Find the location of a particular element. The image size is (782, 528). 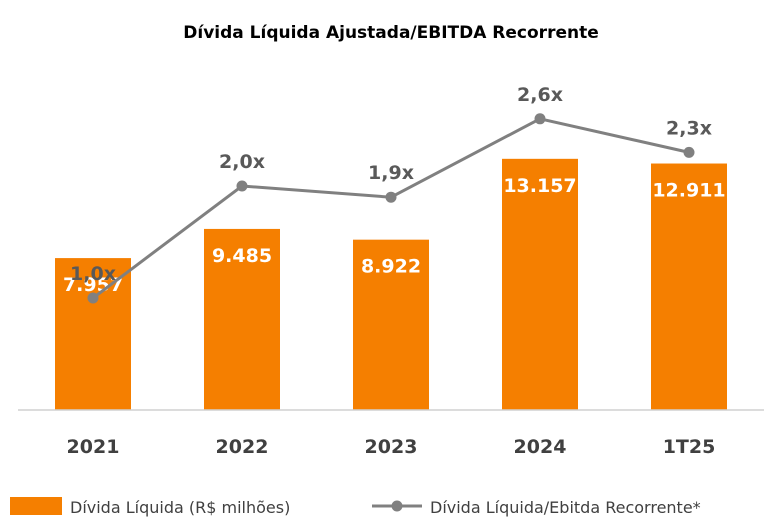

line-value-label: 1,9x is located at coordinates (391, 173).